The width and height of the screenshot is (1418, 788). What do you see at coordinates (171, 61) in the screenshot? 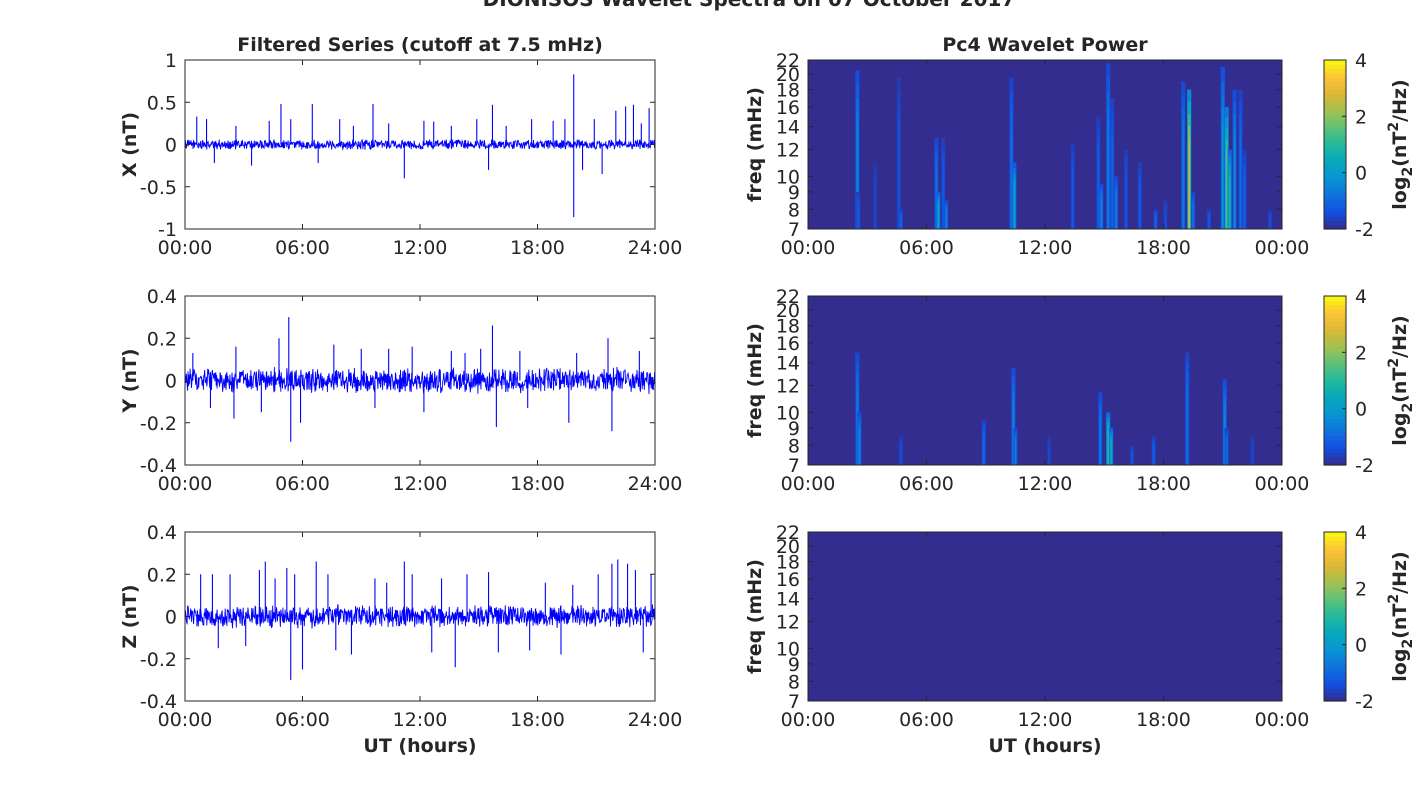
I see `y-tick-label: 1` at bounding box center [171, 61].